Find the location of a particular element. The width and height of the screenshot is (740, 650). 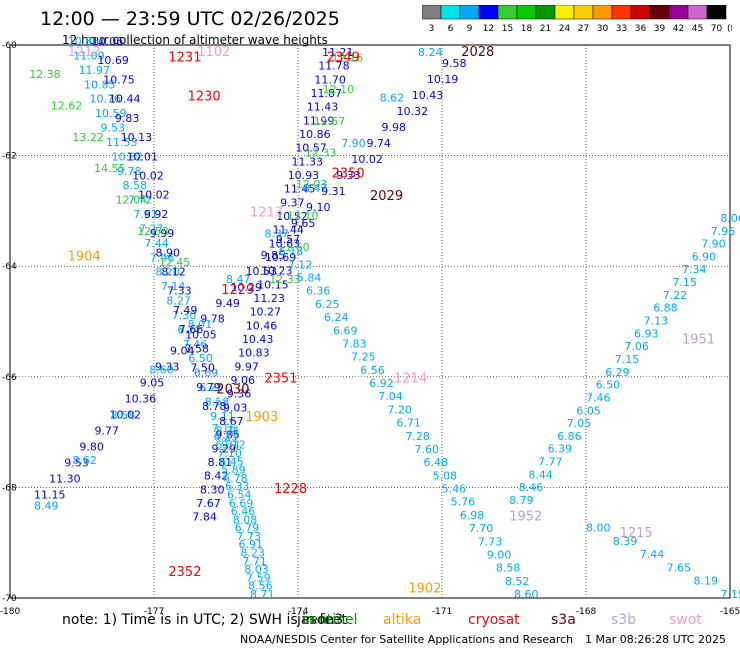

x-tick-label: -165 is located at coordinates (730, 612).